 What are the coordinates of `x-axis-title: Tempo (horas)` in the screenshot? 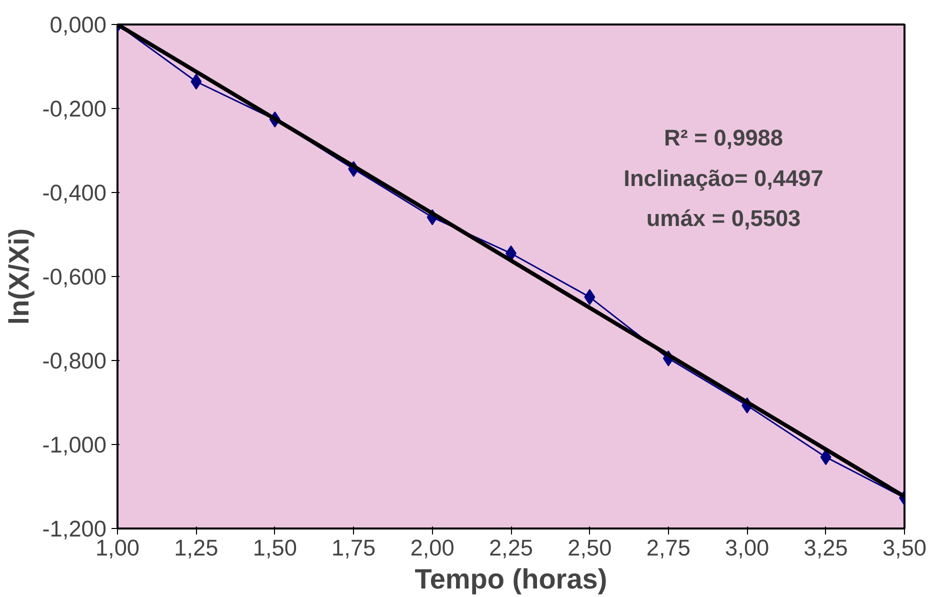 It's located at (511, 579).